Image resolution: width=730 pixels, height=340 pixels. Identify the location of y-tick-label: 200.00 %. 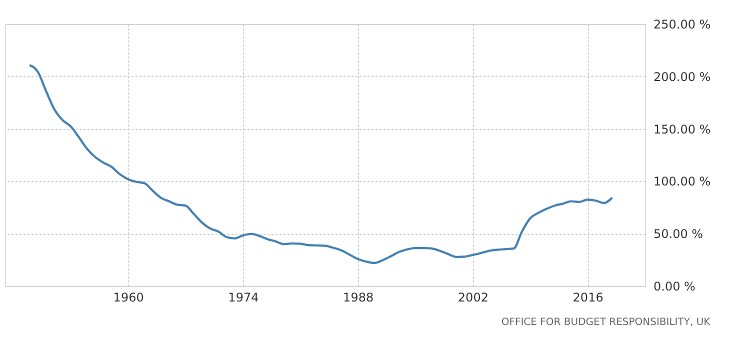
(682, 77).